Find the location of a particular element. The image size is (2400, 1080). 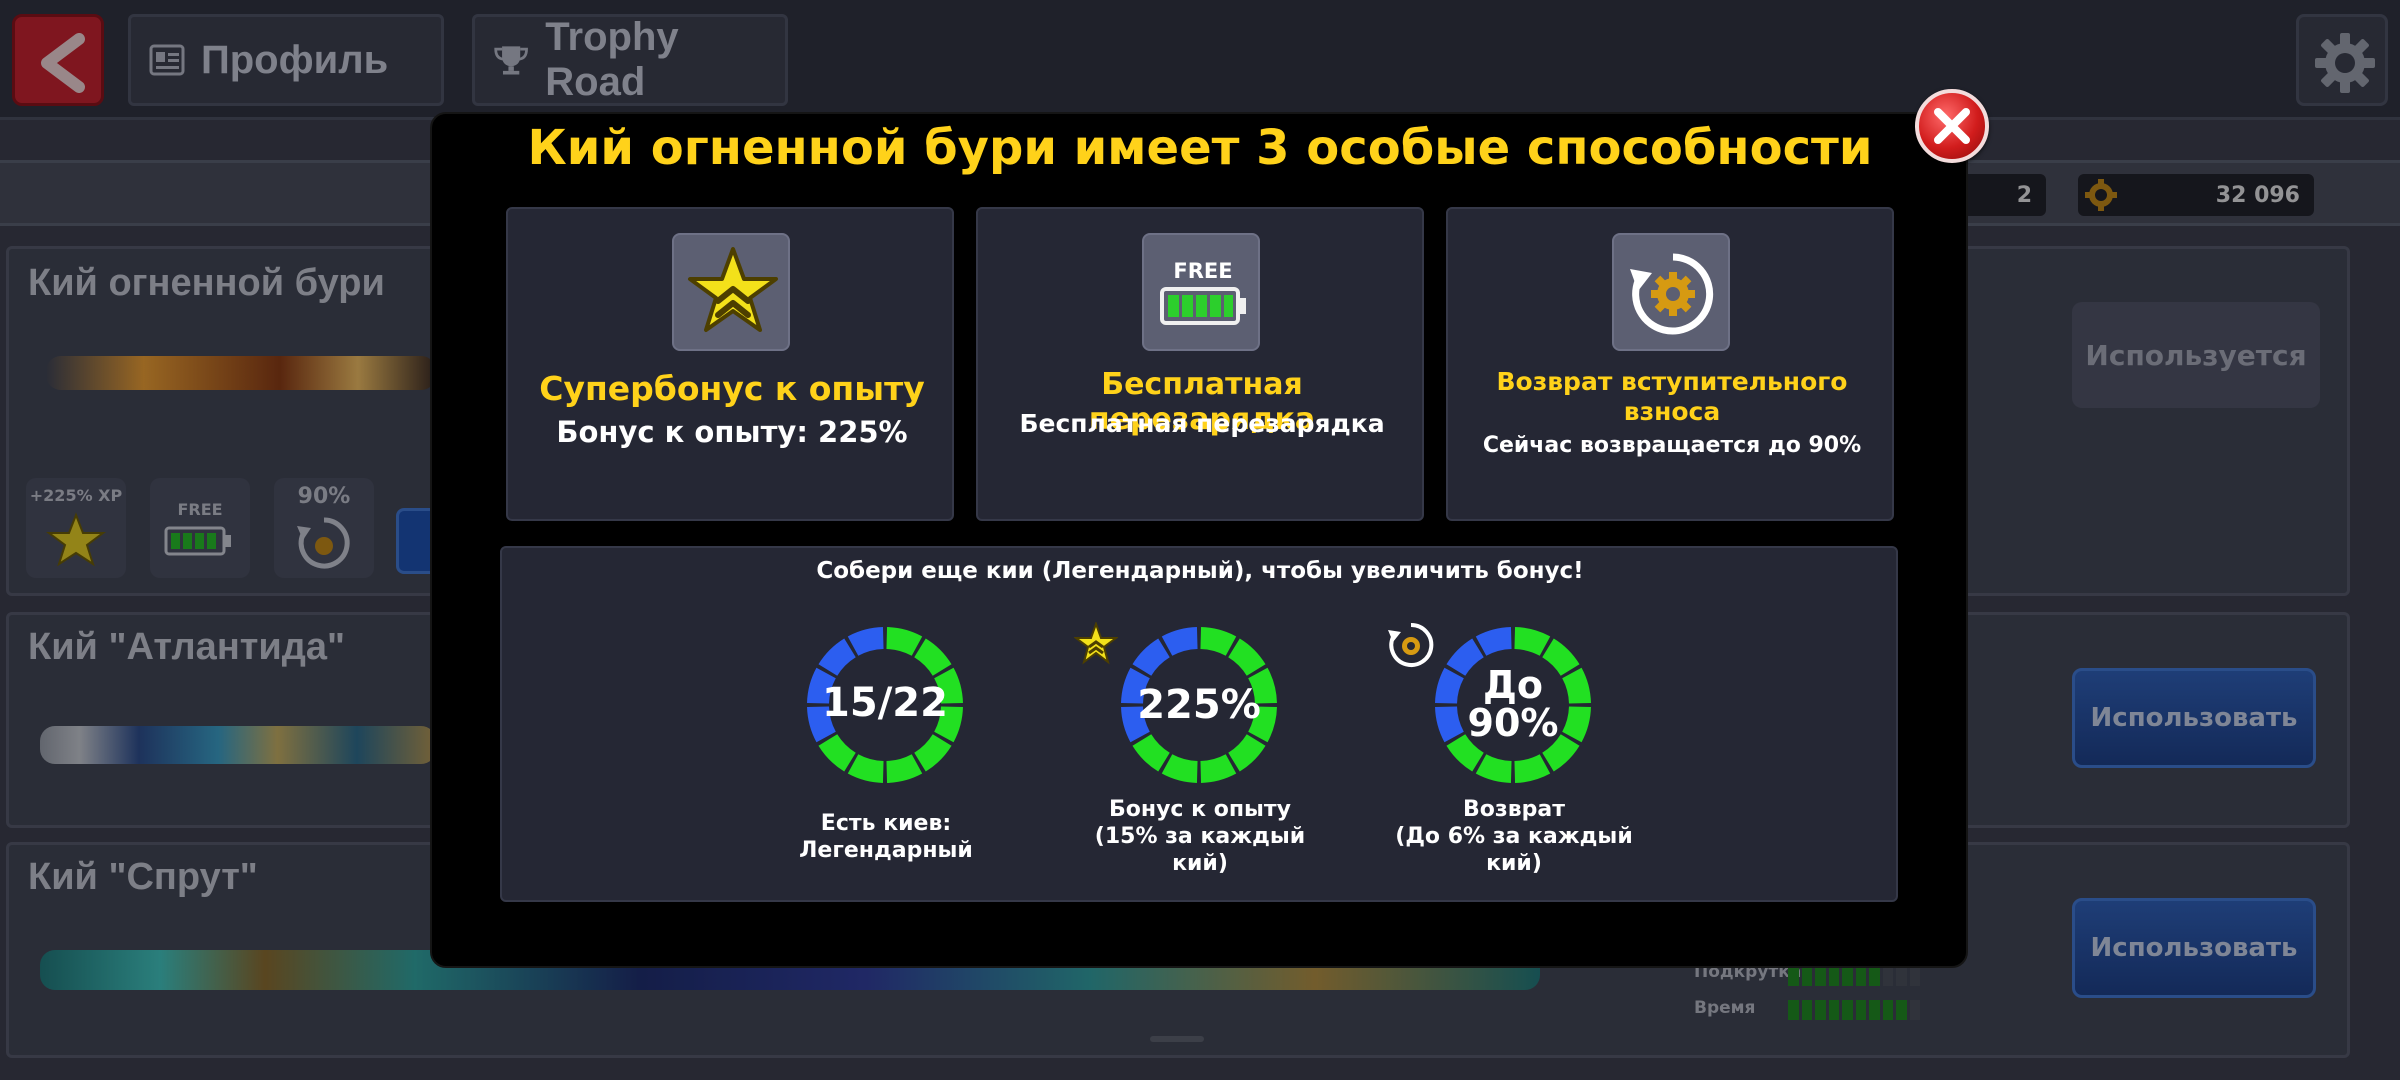

xp-bonus-caption: Бонус к опыту (15% за каждый кий) is located at coordinates (1200, 836).